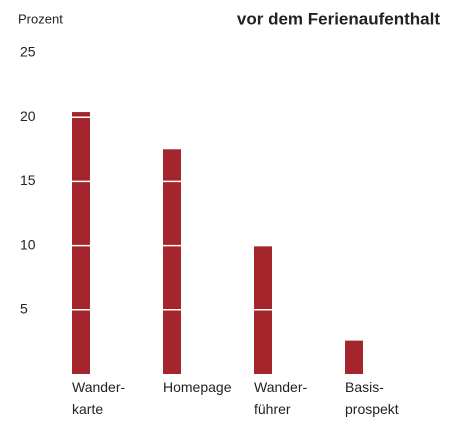  Describe the element at coordinates (28, 52) in the screenshot. I see `y-tick-label: 25` at that location.